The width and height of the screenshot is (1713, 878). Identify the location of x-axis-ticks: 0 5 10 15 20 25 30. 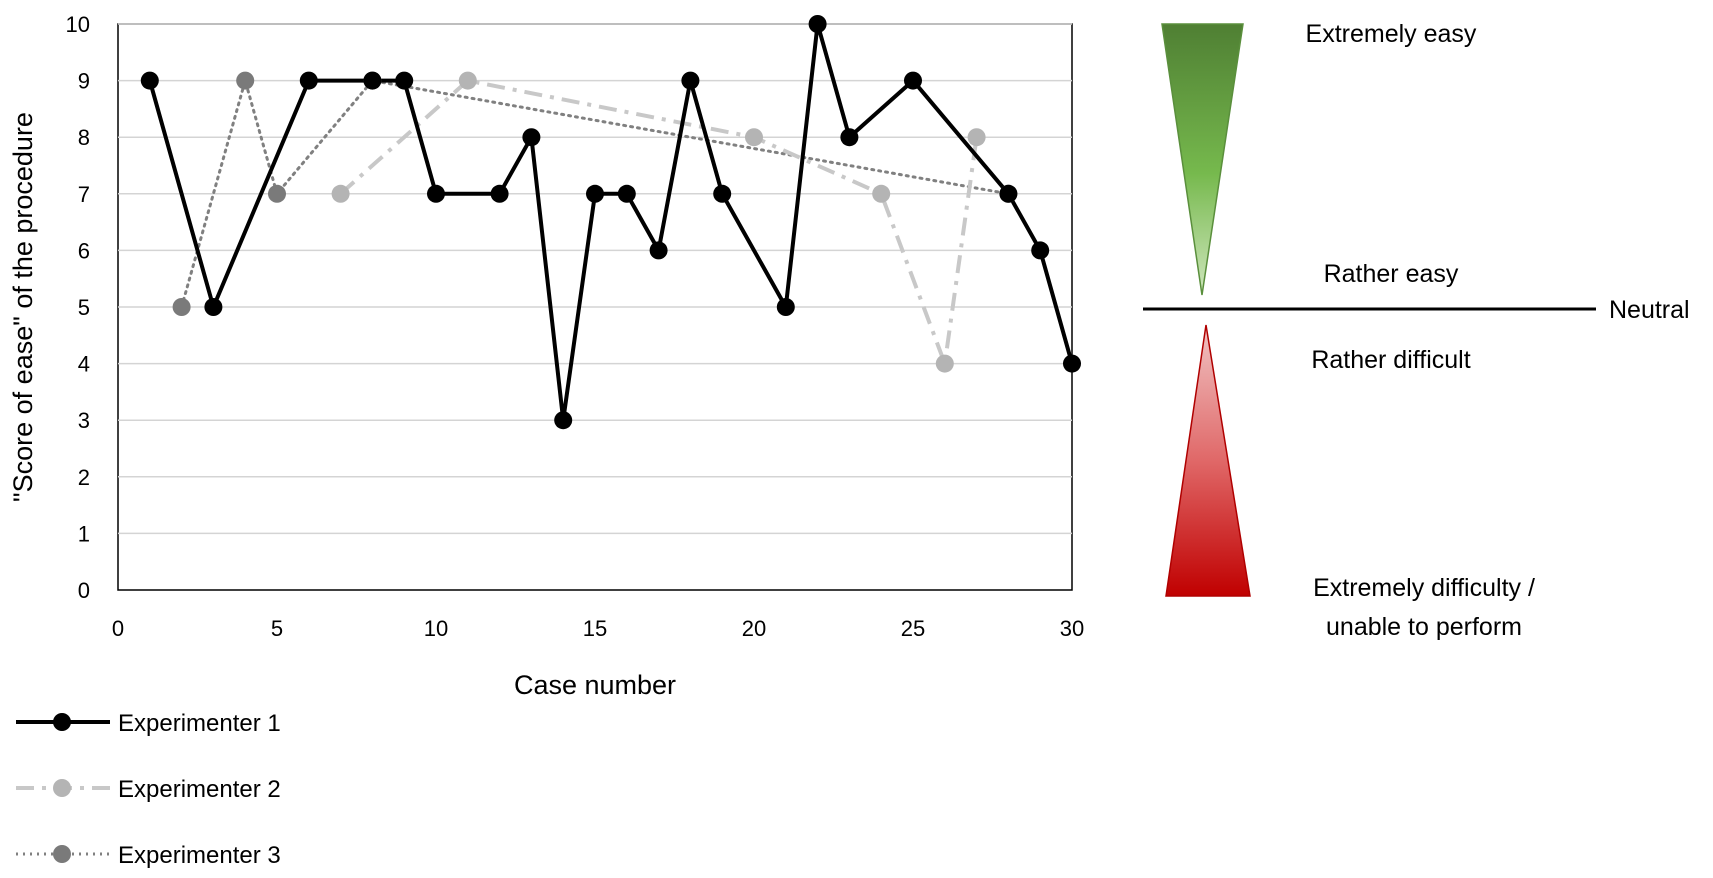
(598, 628).